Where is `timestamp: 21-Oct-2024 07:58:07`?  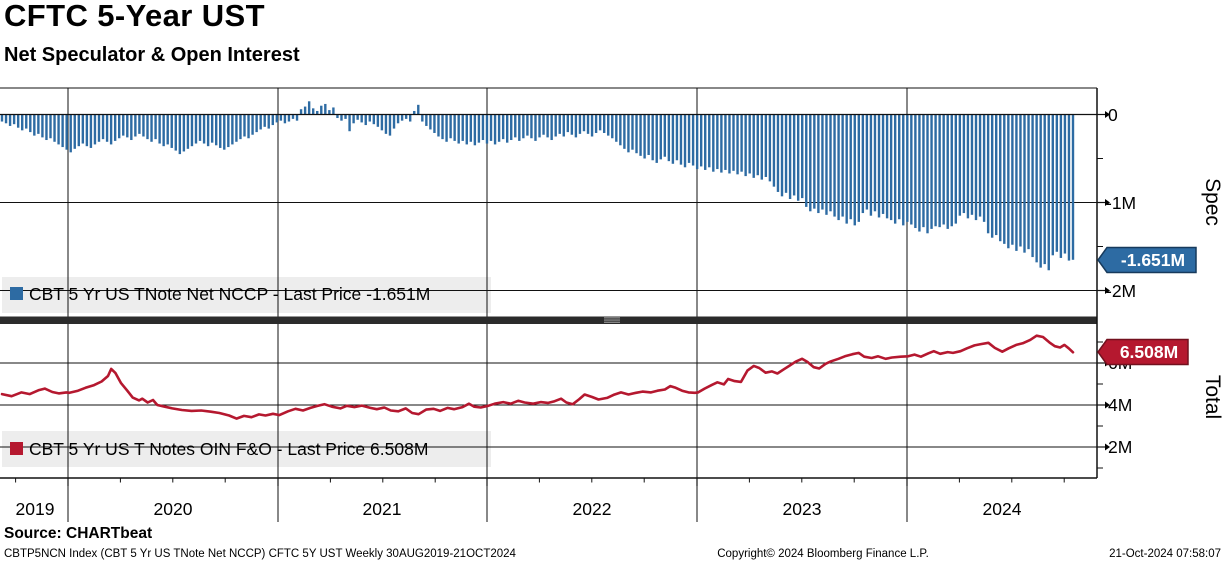
timestamp: 21-Oct-2024 07:58:07 is located at coordinates (1165, 554).